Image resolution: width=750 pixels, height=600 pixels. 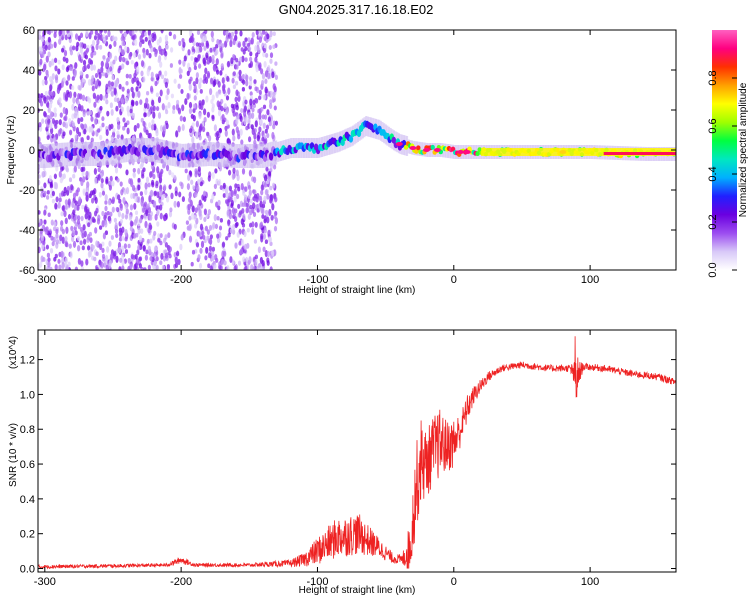 I want to click on colorbar-gradient, so click(x=724, y=150).